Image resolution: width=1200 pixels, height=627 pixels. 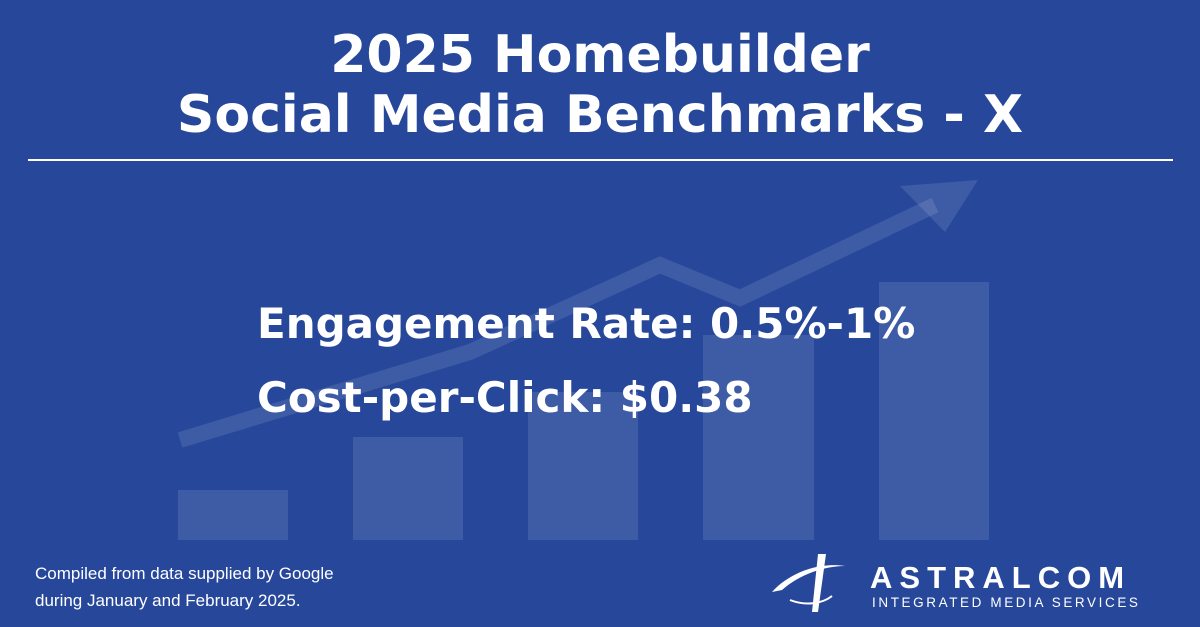 I want to click on decor-arrow-head, so click(x=939, y=206).